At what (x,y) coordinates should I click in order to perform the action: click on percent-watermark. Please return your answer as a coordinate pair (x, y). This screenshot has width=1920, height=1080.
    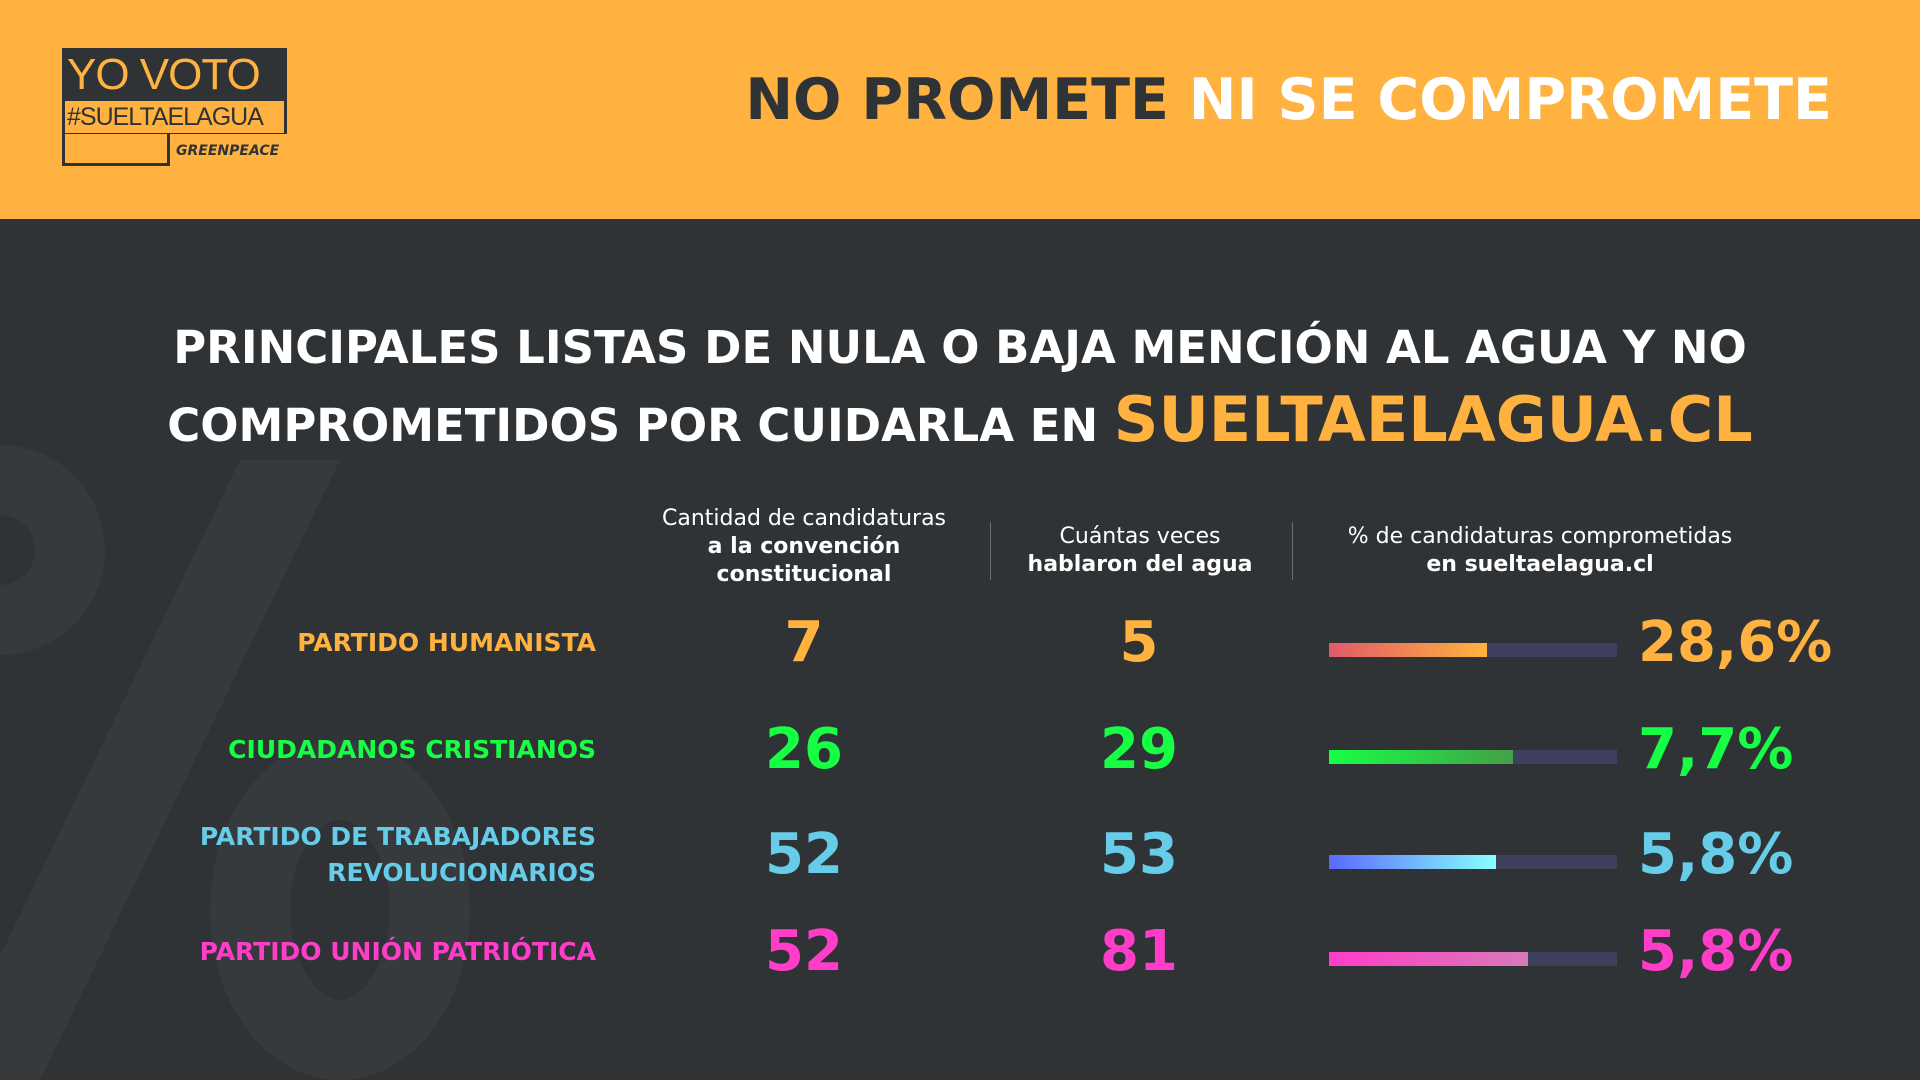
    Looking at the image, I should click on (235, 762).